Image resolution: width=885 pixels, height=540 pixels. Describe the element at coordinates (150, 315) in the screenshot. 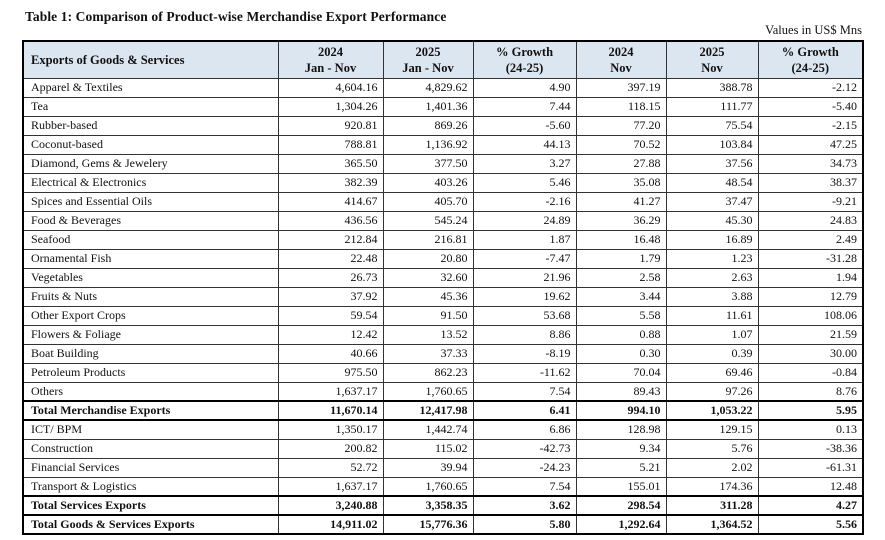

I see `row-label: Other Export Crops` at that location.